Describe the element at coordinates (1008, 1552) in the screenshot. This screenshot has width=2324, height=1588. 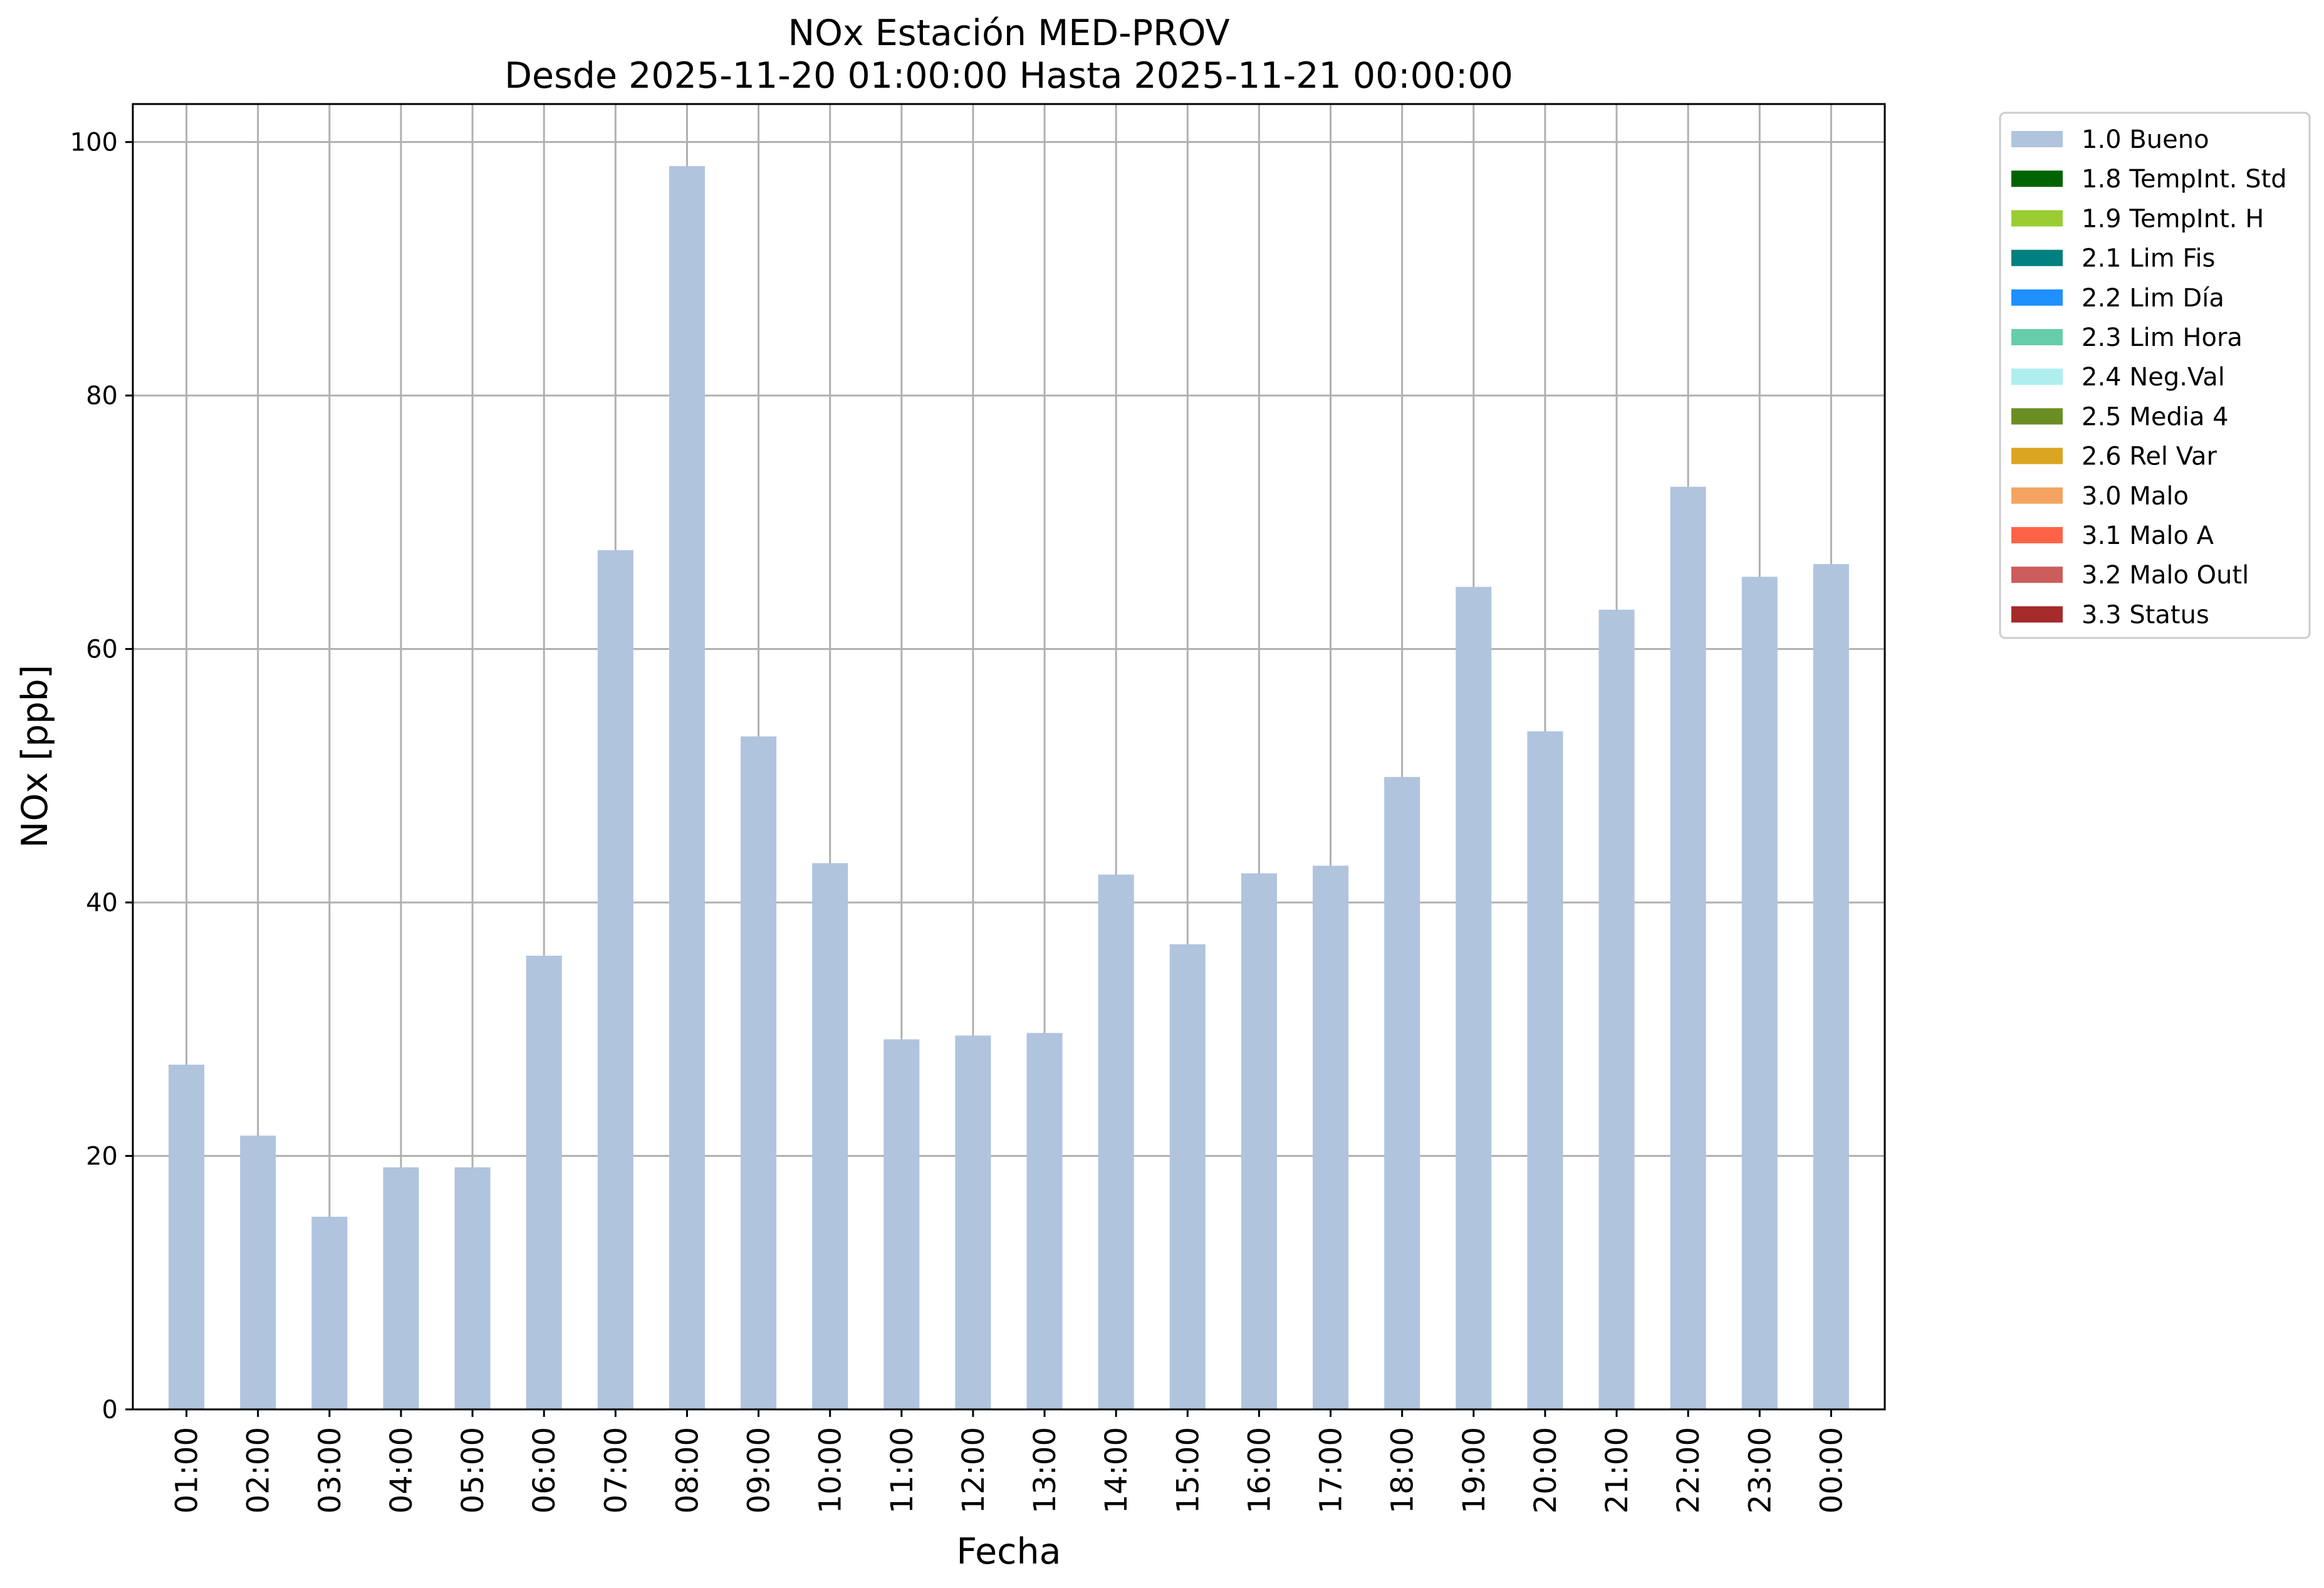
I see `x-axis-label: Fecha` at that location.